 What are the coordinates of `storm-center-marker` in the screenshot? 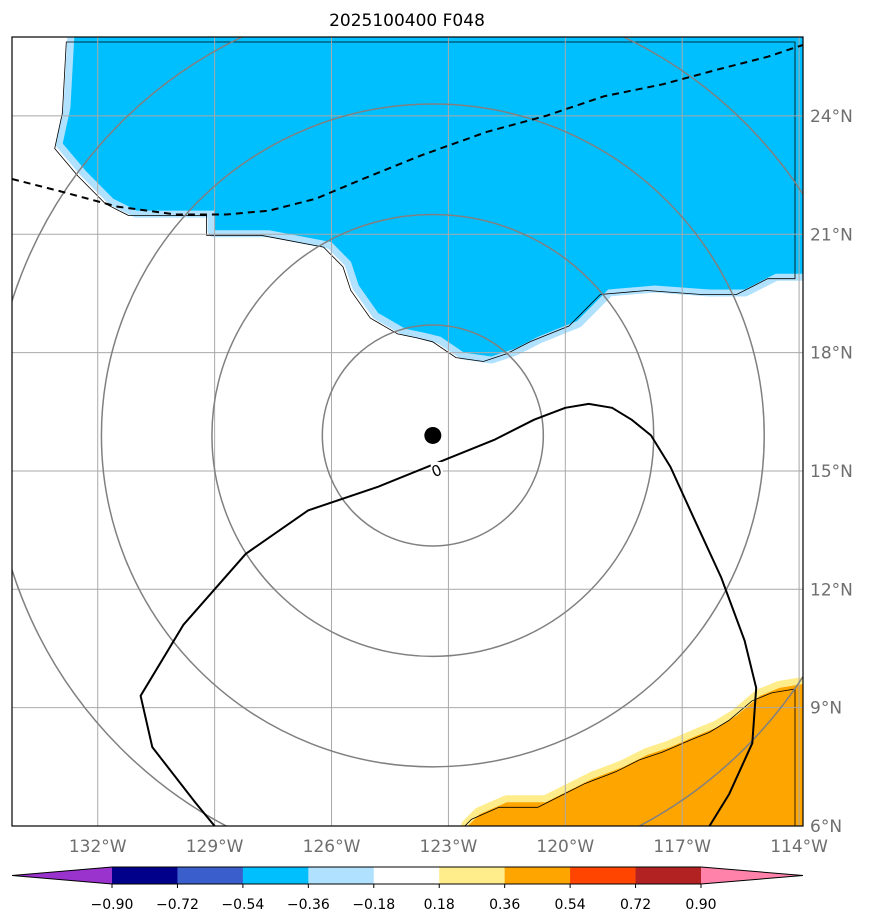 It's located at (433, 435).